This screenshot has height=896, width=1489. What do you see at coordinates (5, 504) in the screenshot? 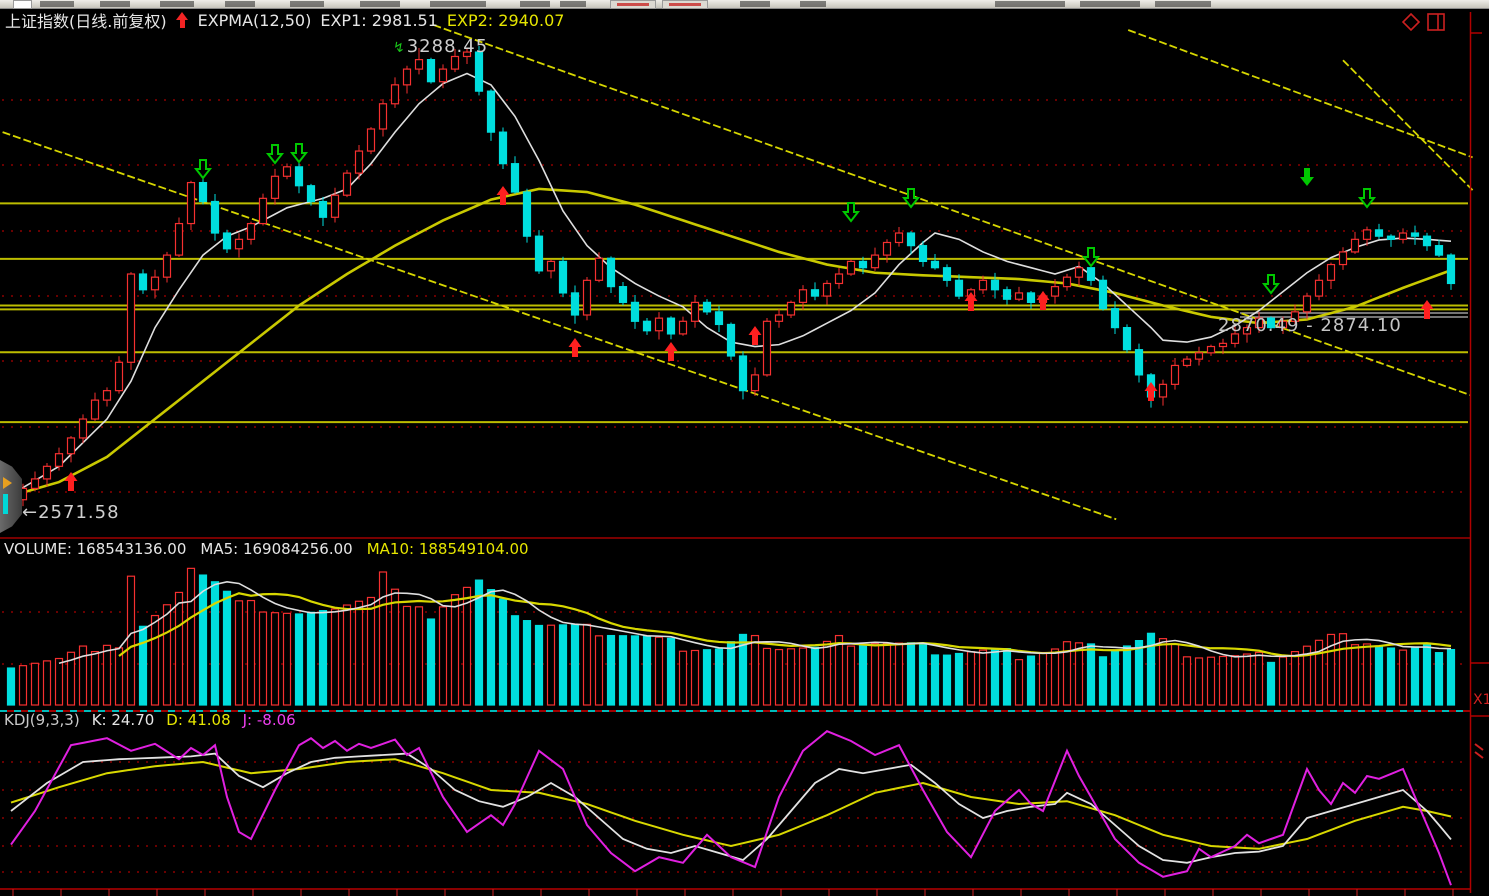
I see `side-tab-handle` at bounding box center [5, 504].